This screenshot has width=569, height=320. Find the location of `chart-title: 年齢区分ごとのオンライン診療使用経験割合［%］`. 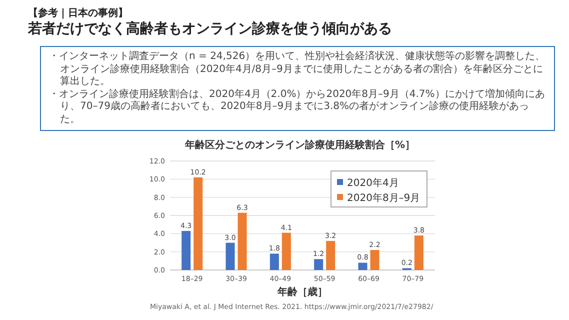

chart-title: 年齢区分ごとのオンライン診療使用経験割合［%］ is located at coordinates (300, 145).